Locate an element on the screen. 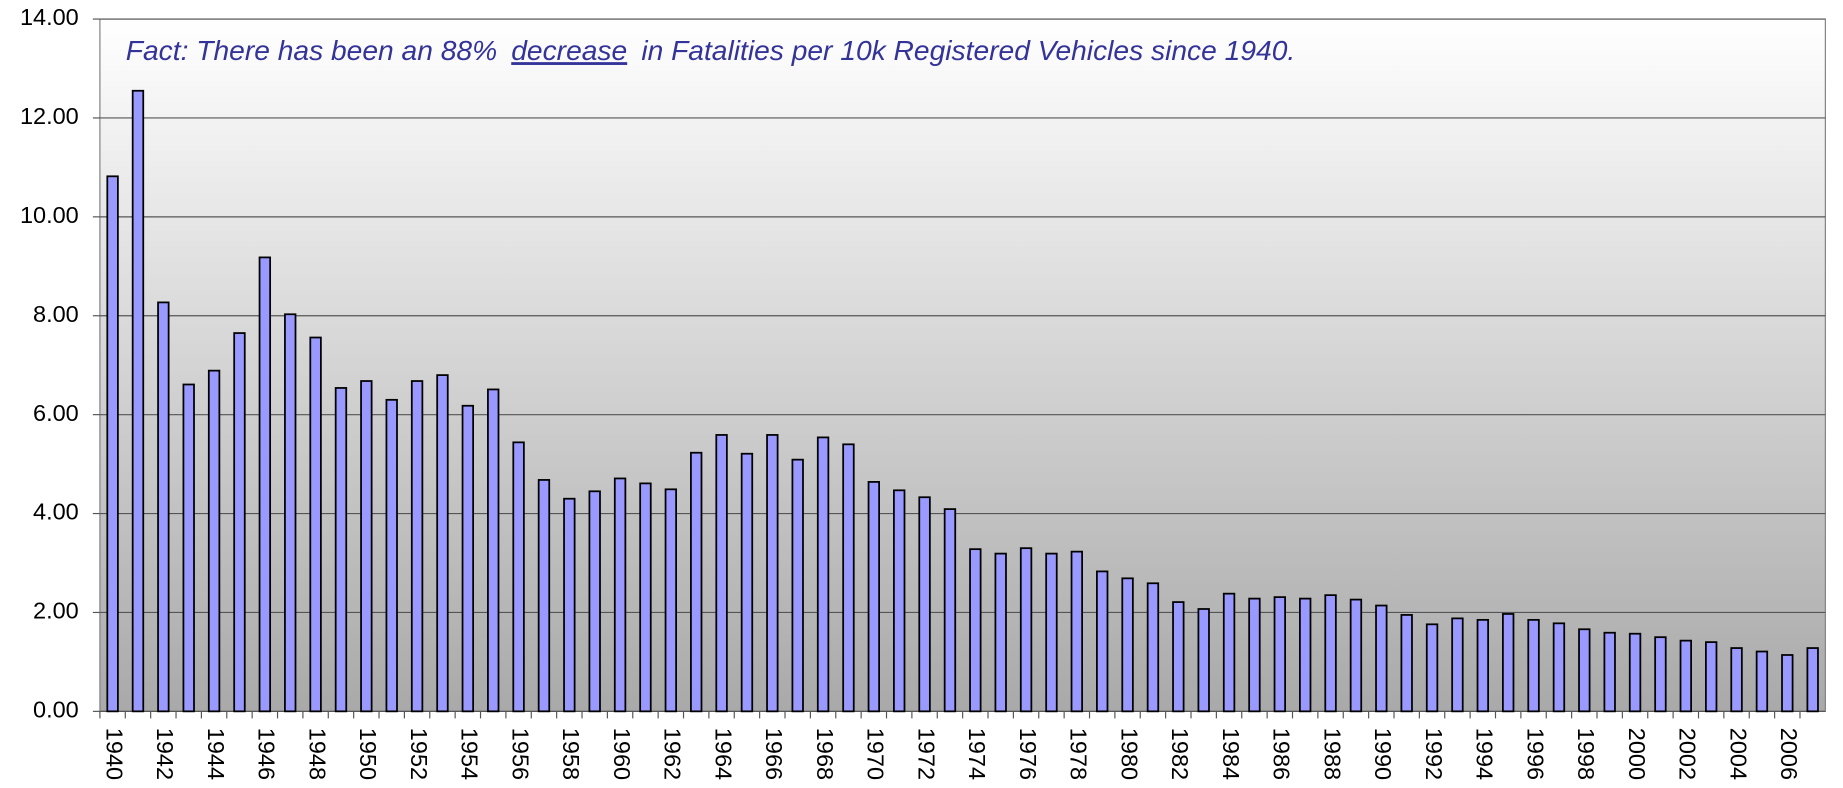 The width and height of the screenshot is (1843, 788). x-tick-label: 1962 is located at coordinates (673, 754).